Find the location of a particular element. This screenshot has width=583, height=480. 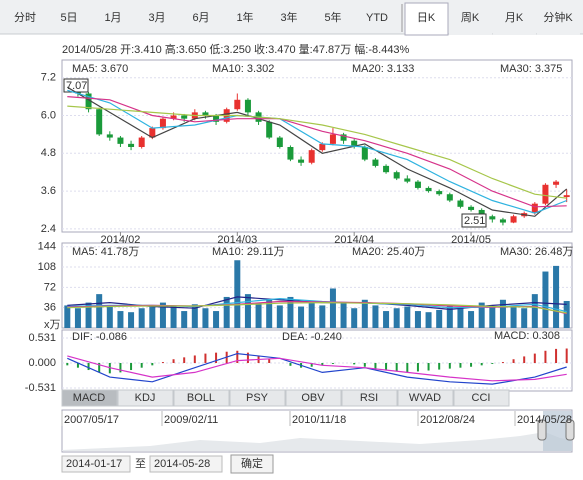

tab-label: 3年 is located at coordinates (288, 17).